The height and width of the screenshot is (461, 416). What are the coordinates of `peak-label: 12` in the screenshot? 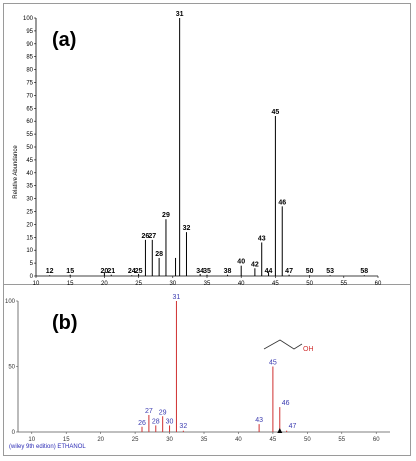 It's located at (50, 271).